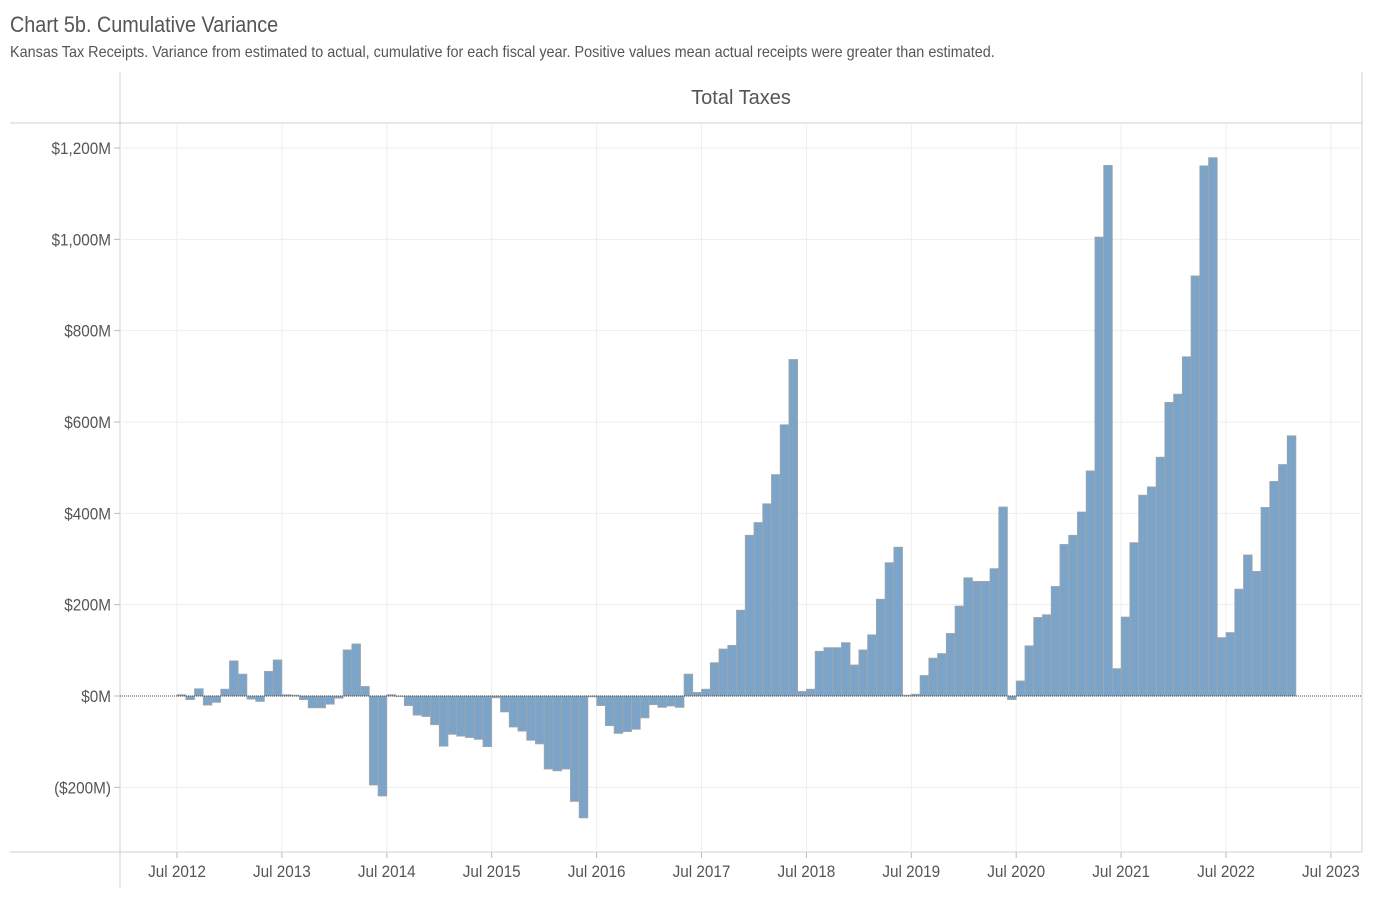 Image resolution: width=1375 pixels, height=900 pixels. What do you see at coordinates (96, 696) in the screenshot?
I see `y-tick-label: $0M` at bounding box center [96, 696].